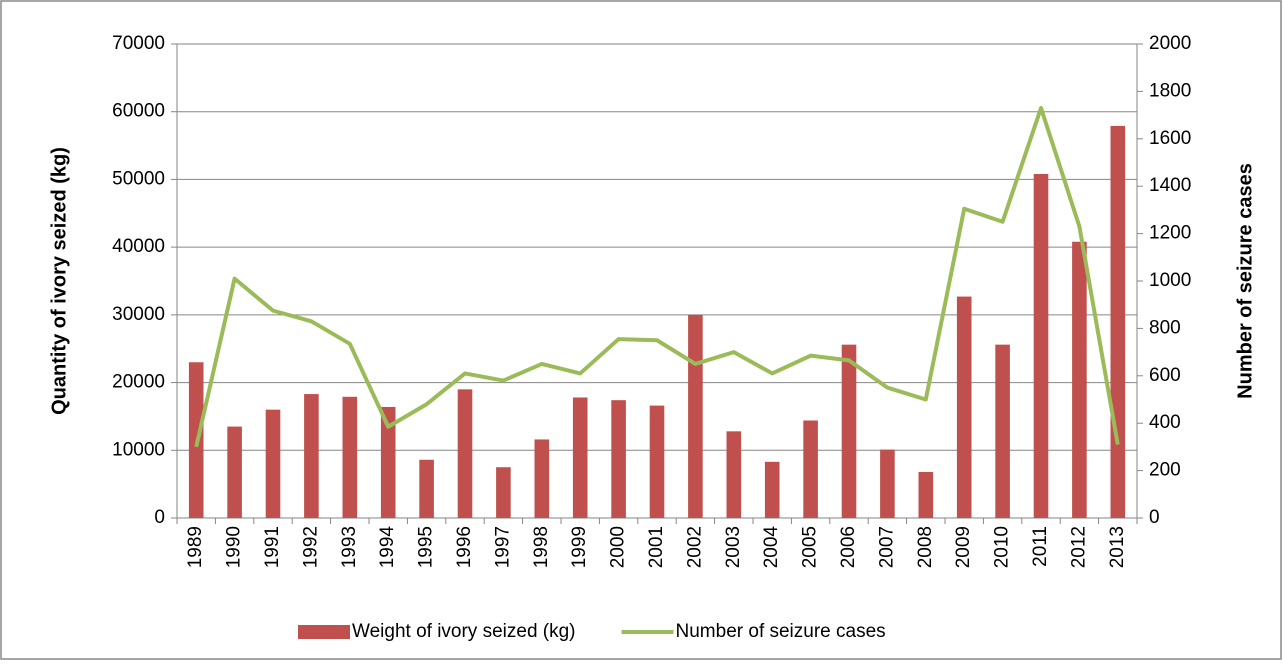 The height and width of the screenshot is (666, 1283). What do you see at coordinates (579, 547) in the screenshot?
I see `x-tick-label: 1999` at bounding box center [579, 547].